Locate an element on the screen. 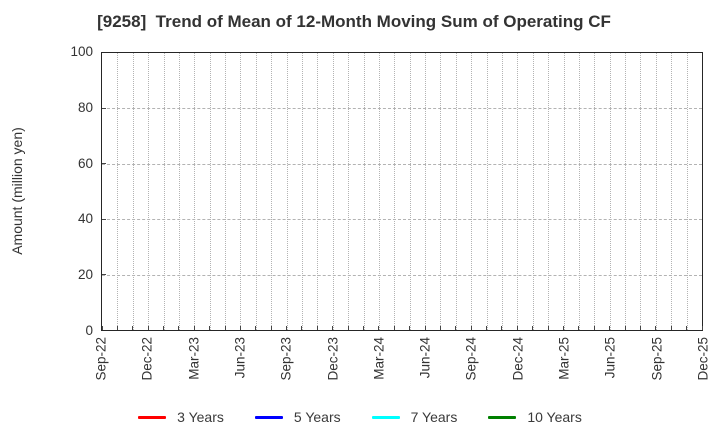 The width and height of the screenshot is (720, 440). y-tick-label: 60 is located at coordinates (85, 163).